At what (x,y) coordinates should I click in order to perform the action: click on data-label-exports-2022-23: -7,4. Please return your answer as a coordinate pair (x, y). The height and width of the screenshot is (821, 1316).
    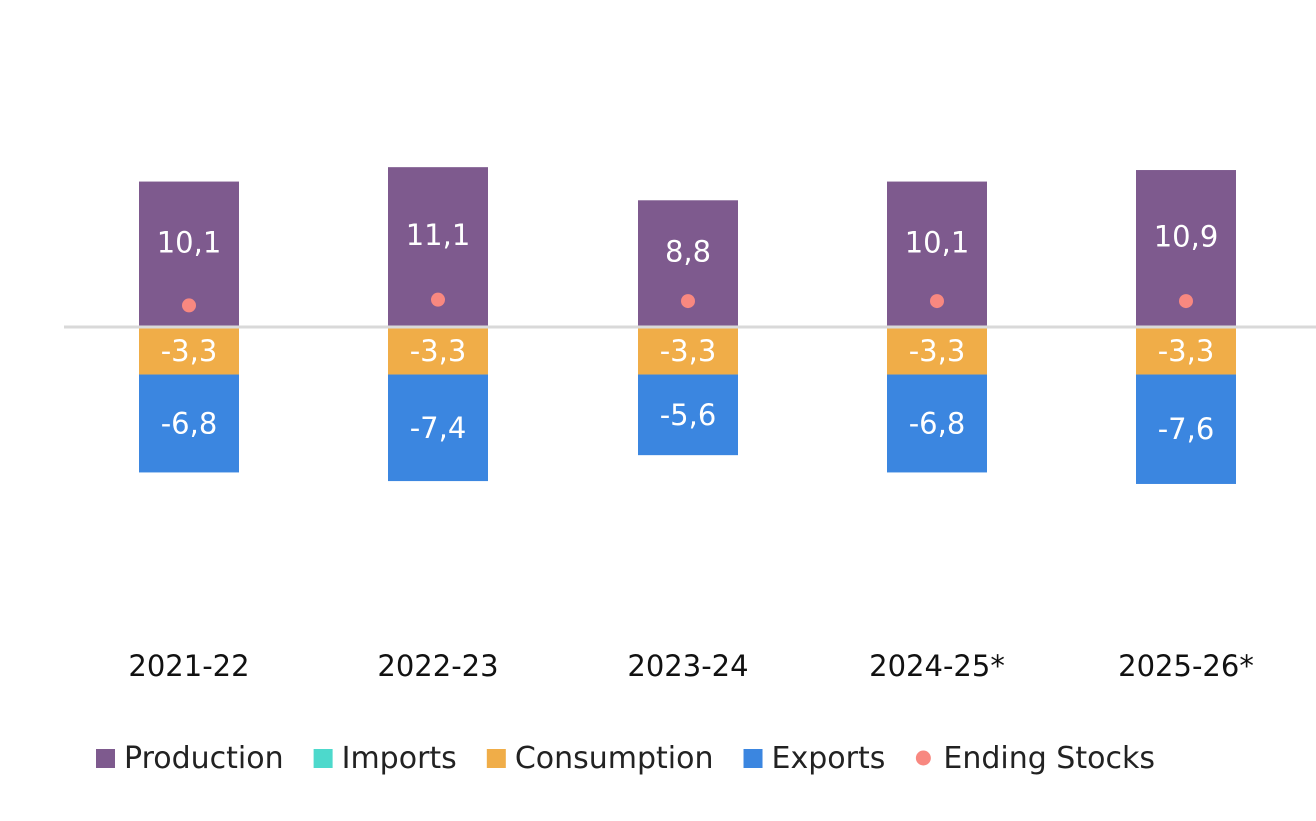
    Looking at the image, I should click on (438, 428).